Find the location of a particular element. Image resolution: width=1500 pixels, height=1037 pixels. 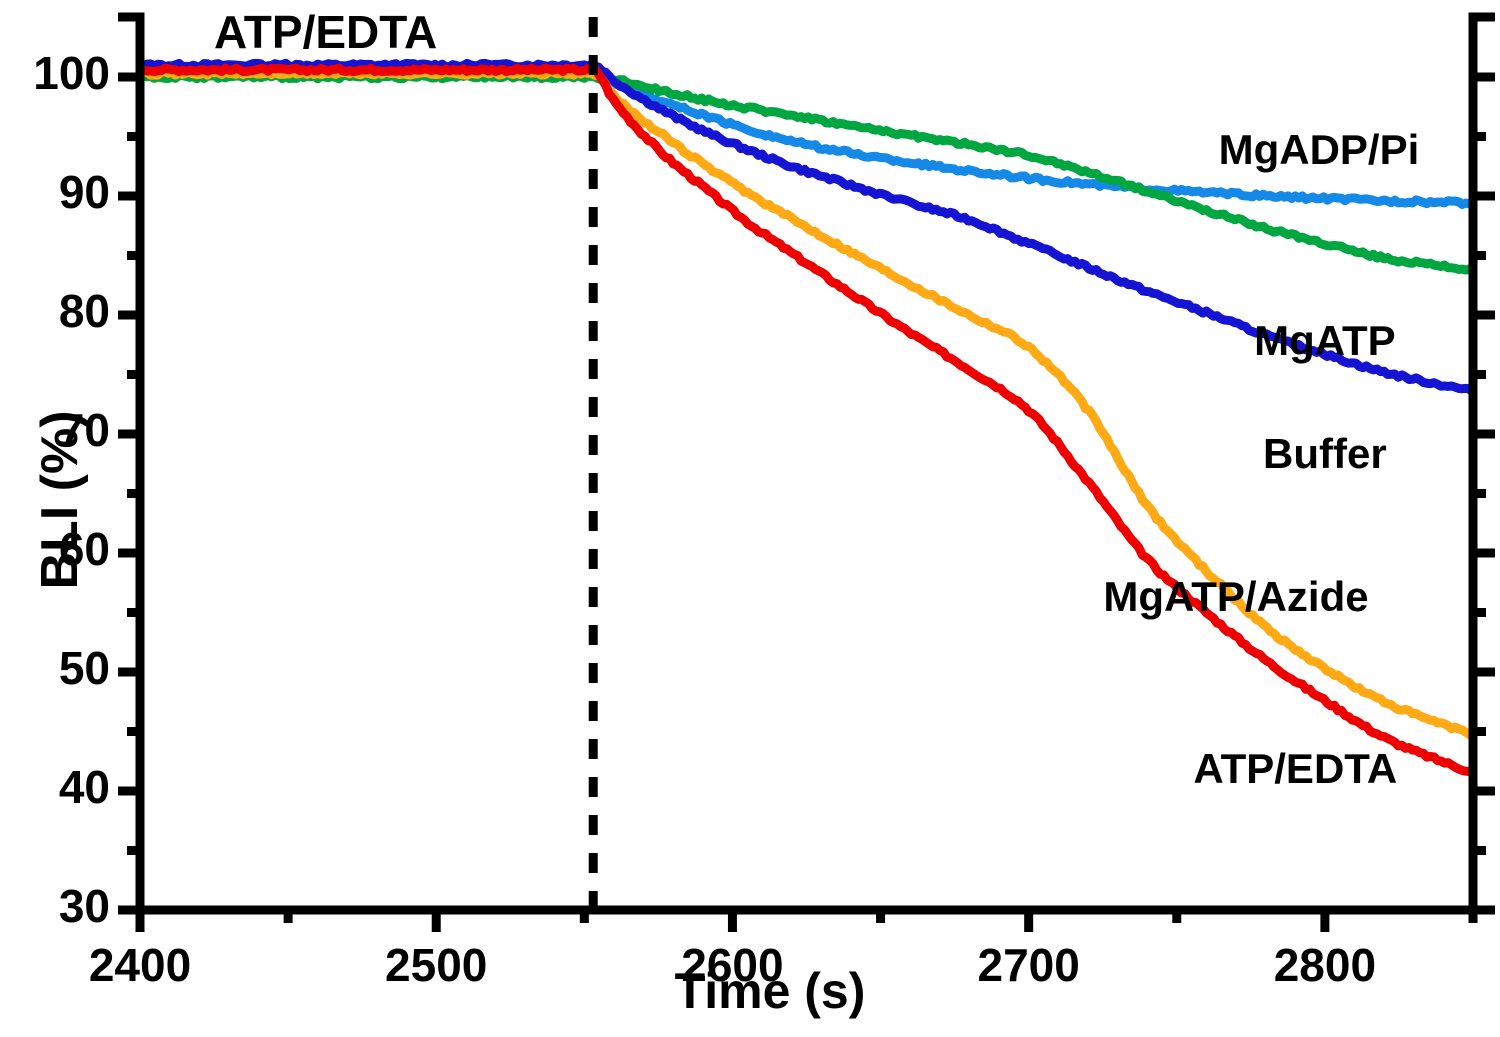

y-tick-label-40: 40 is located at coordinates (84, 787).